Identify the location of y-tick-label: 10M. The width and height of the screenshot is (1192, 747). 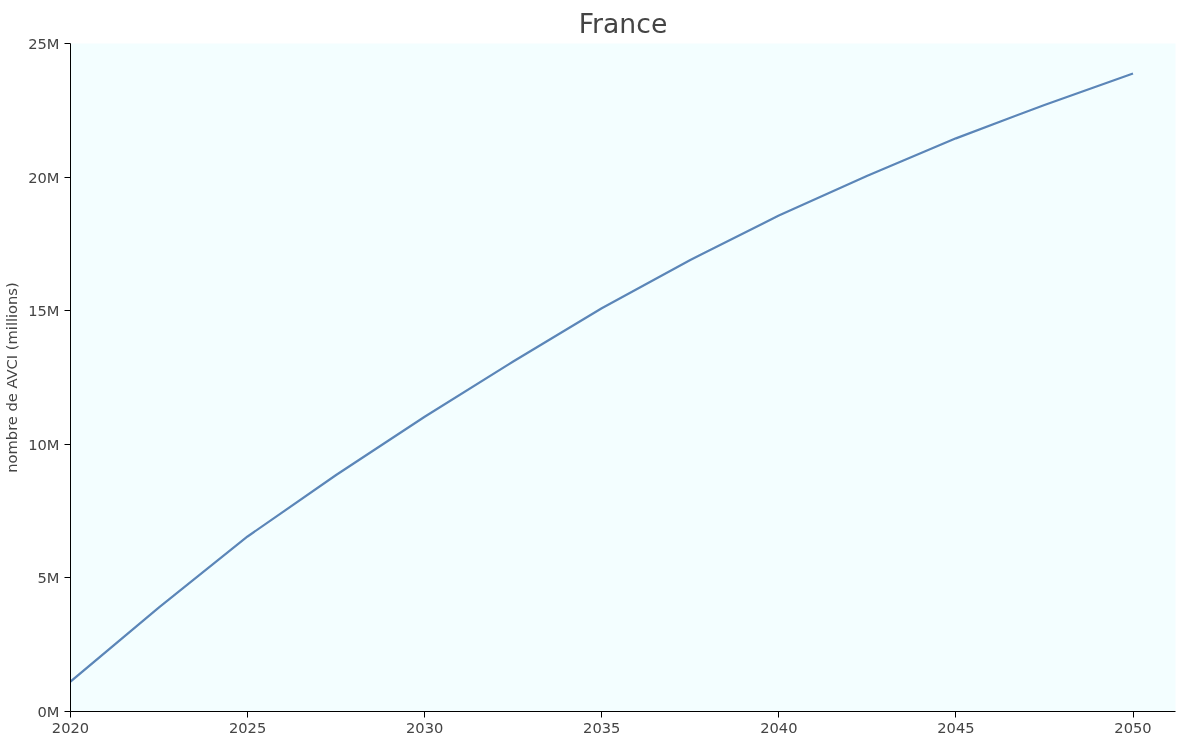
(44, 444).